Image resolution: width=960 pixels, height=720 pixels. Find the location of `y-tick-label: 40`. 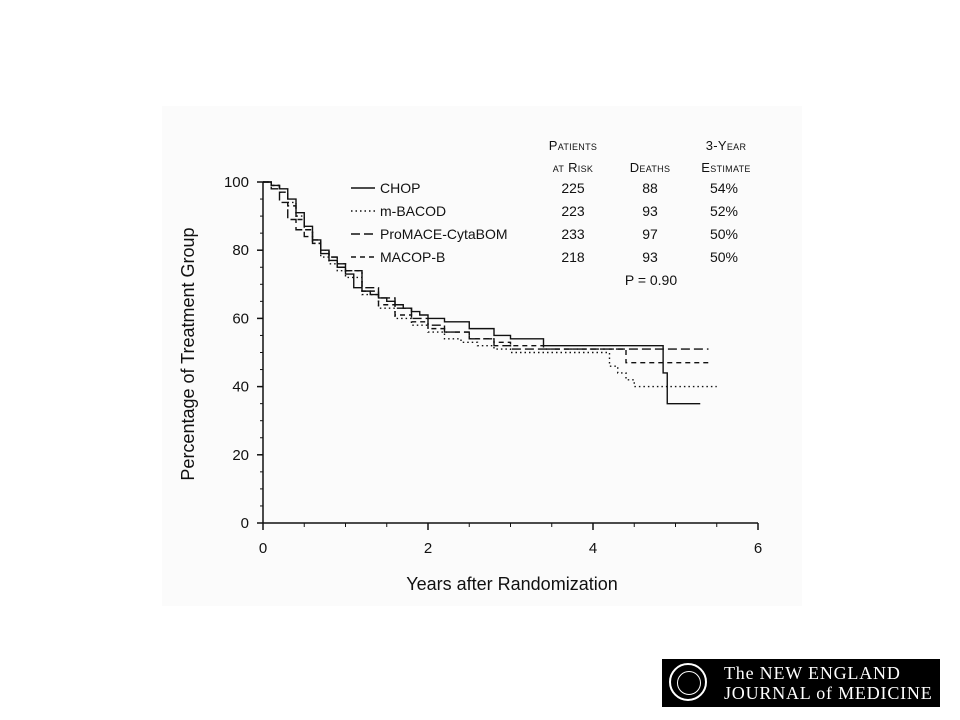

y-tick-label: 40 is located at coordinates (240, 387).